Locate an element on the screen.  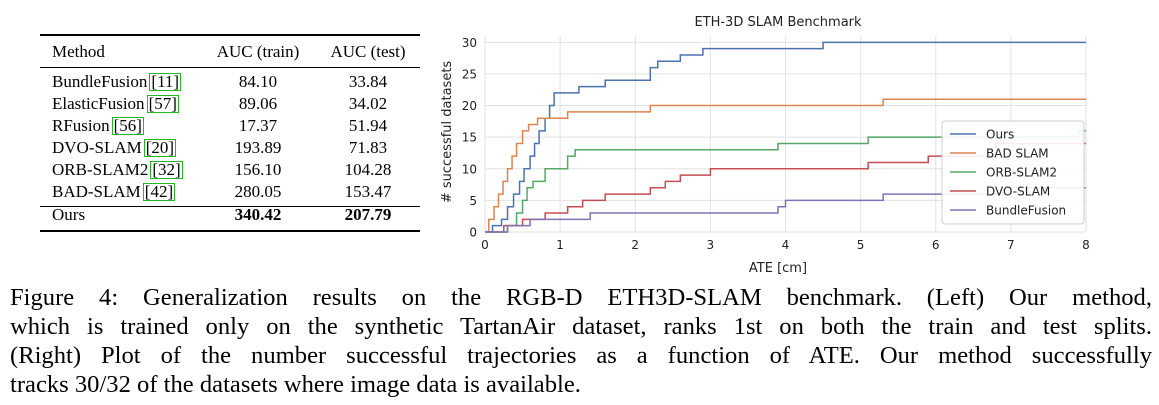
auc-test-value: 34.02 is located at coordinates (368, 103).